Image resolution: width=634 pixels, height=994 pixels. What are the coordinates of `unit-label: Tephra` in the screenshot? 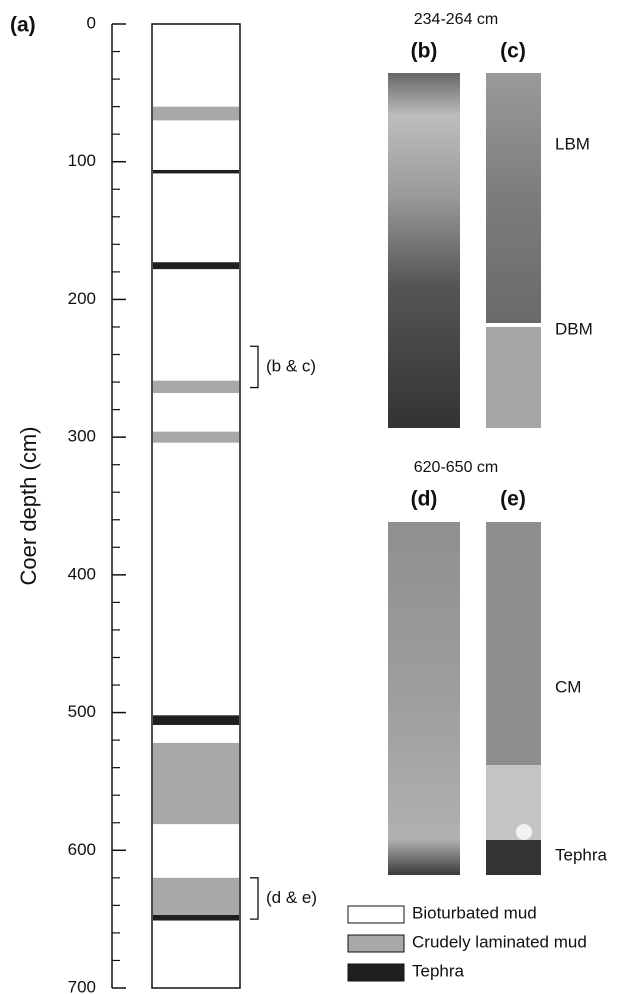 It's located at (581, 854).